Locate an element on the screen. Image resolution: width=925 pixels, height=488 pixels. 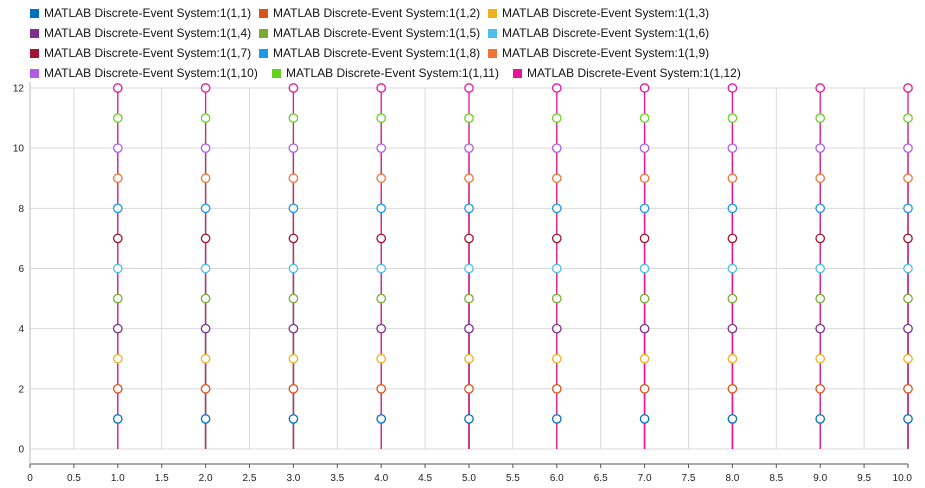
legend-item: MATLAB Discrete-Event System:1(1,10) is located at coordinates (144, 73).